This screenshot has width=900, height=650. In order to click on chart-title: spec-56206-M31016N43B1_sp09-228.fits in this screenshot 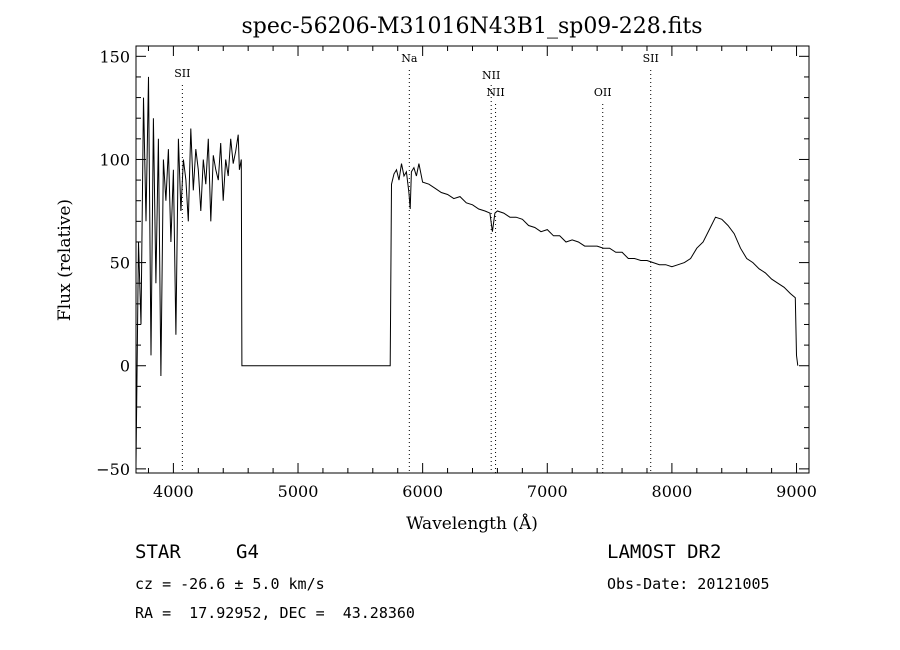, I will do `click(471, 26)`.